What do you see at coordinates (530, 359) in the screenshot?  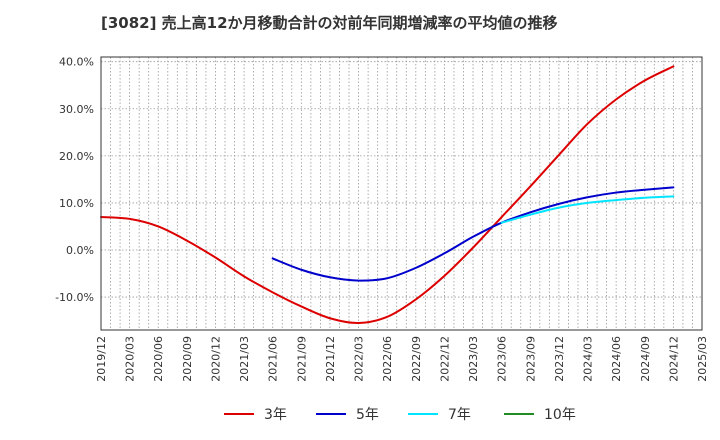 I see `x-tick-label: 2023/09` at bounding box center [530, 359].